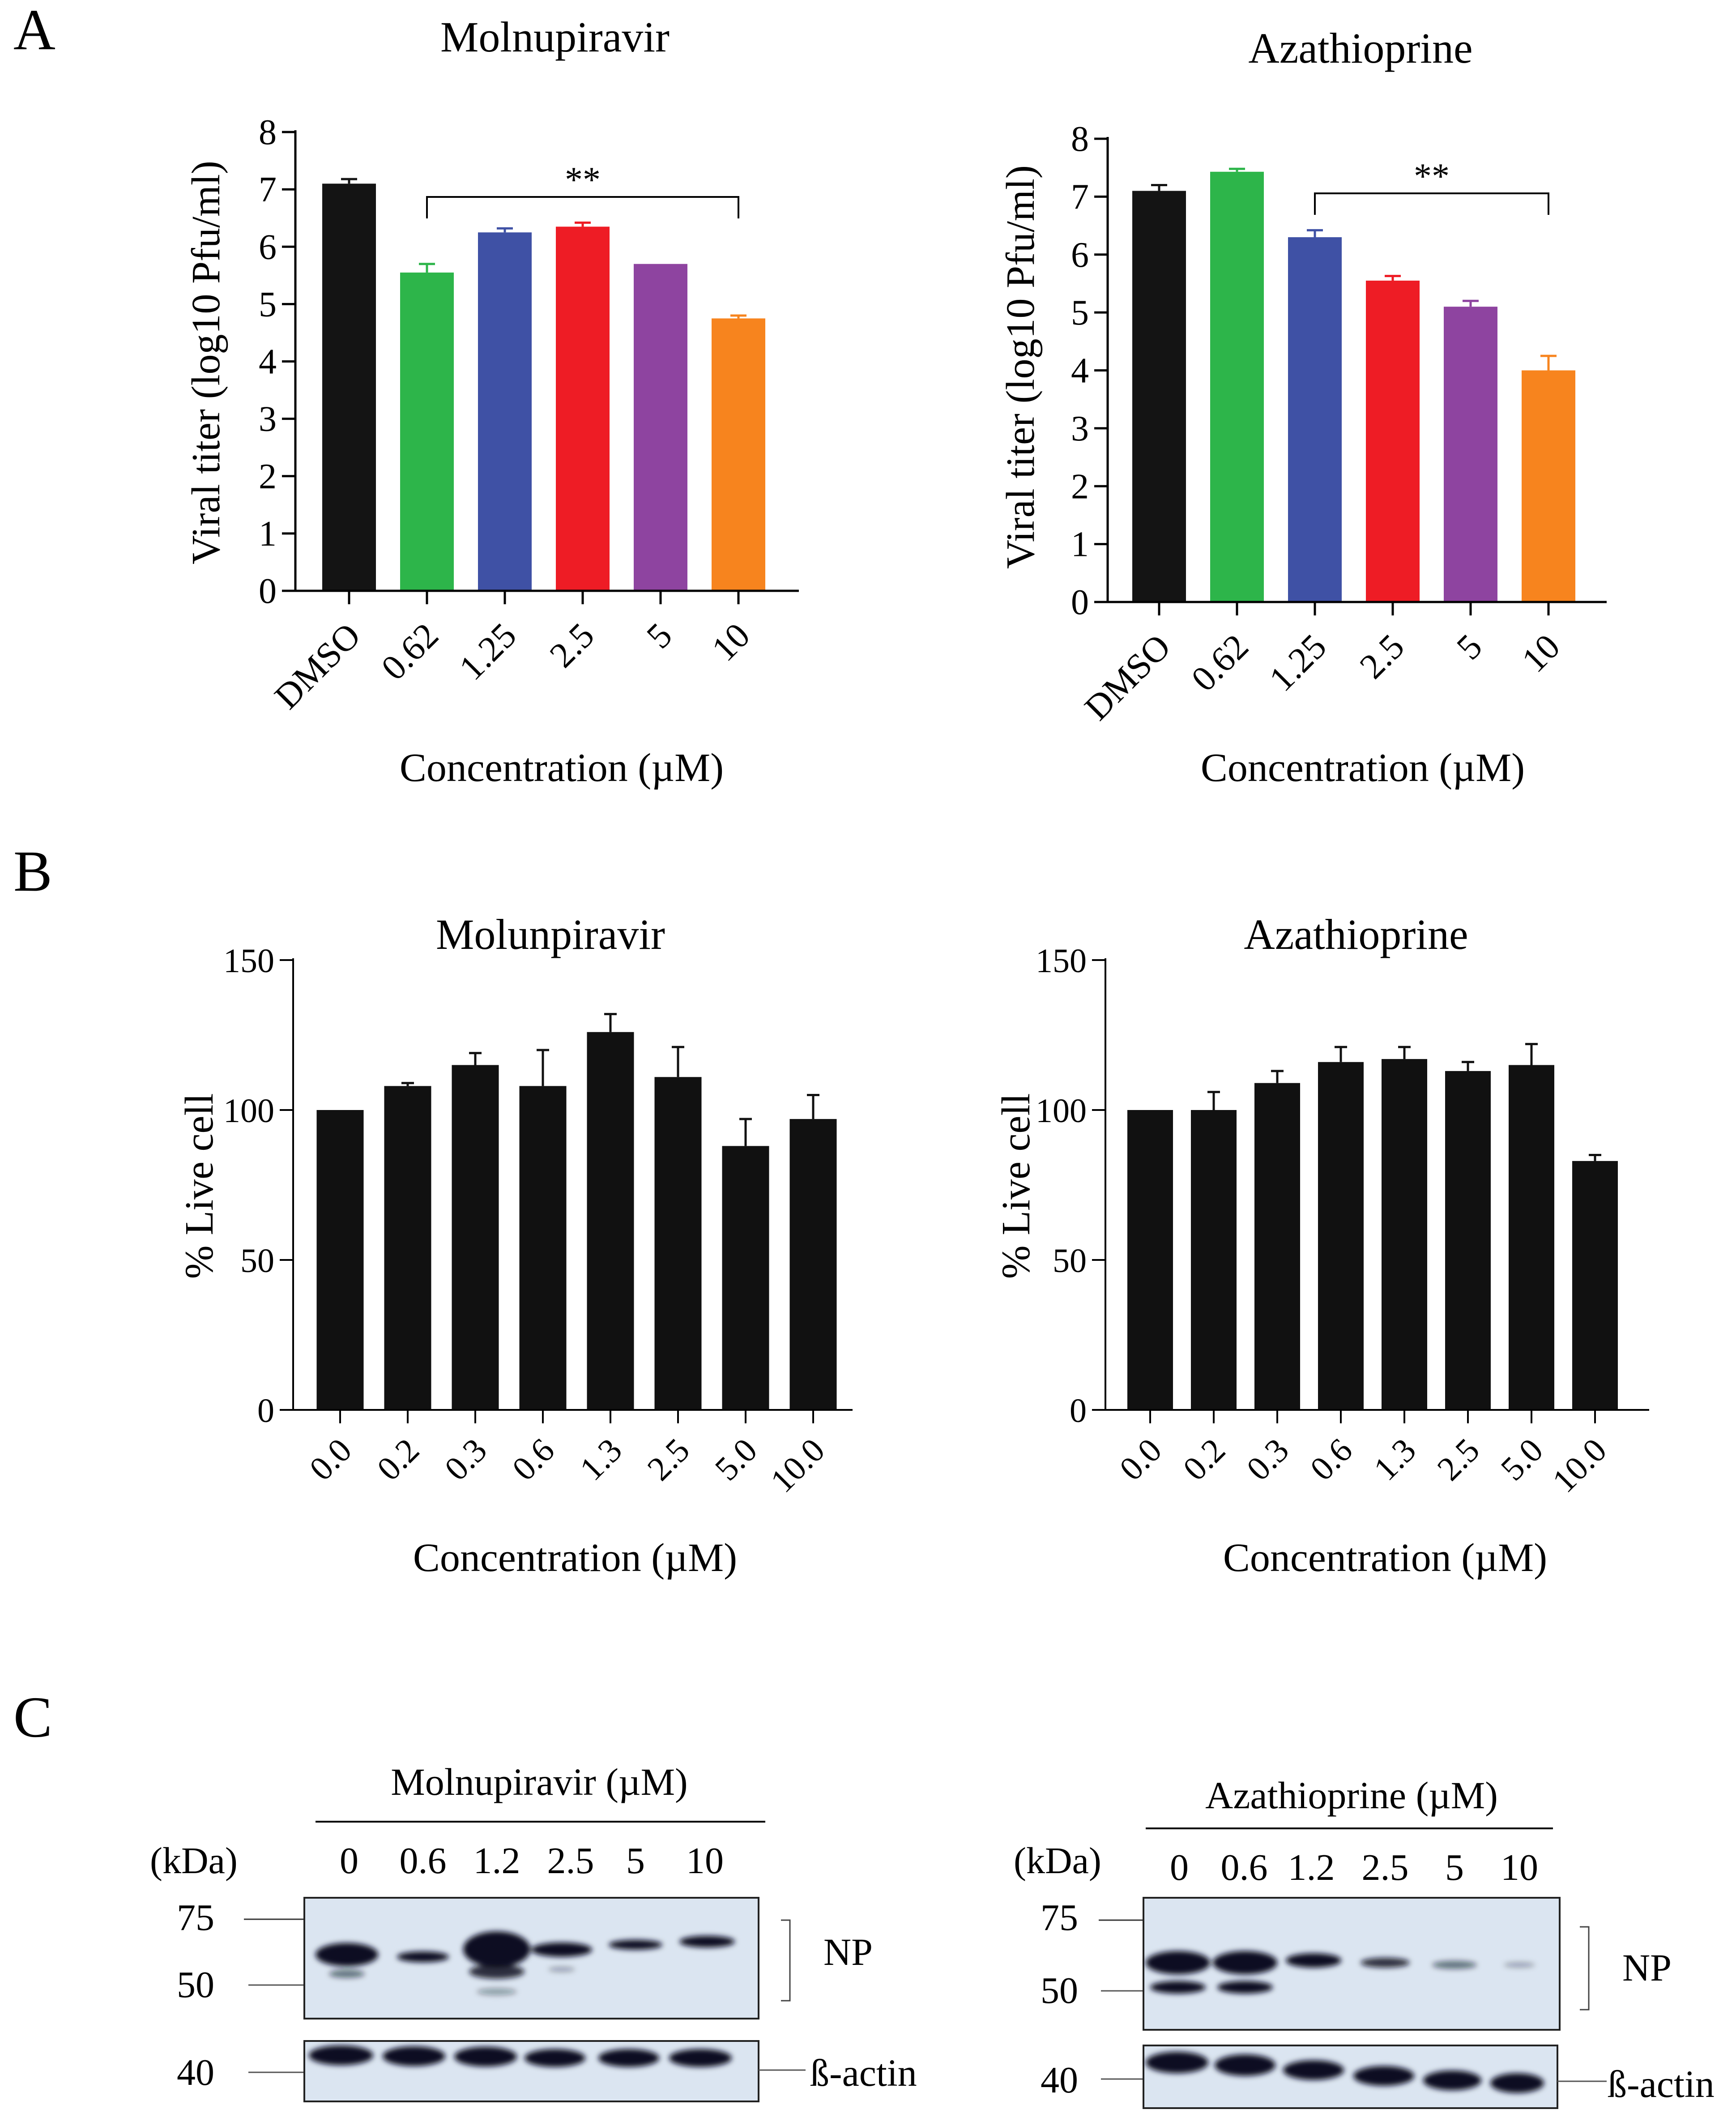 This screenshot has height=2122, width=1736. Describe the element at coordinates (195, 2072) in the screenshot. I see `marker-40: 40` at that location.